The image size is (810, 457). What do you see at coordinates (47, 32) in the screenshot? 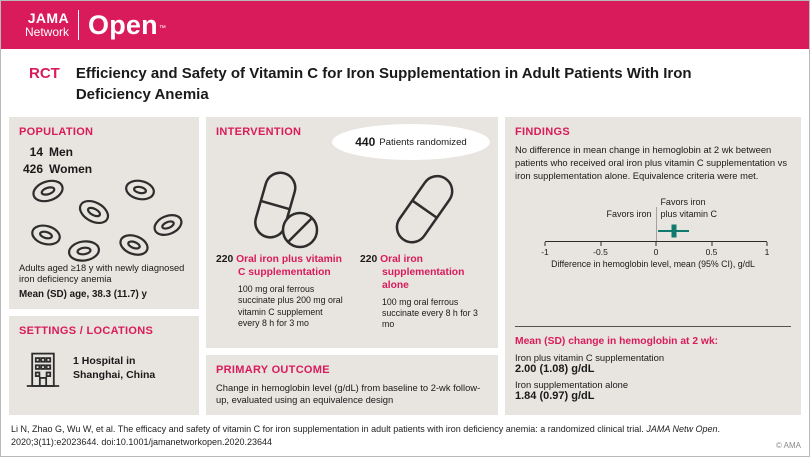
I see `brand-network-text: Network` at bounding box center [47, 32].